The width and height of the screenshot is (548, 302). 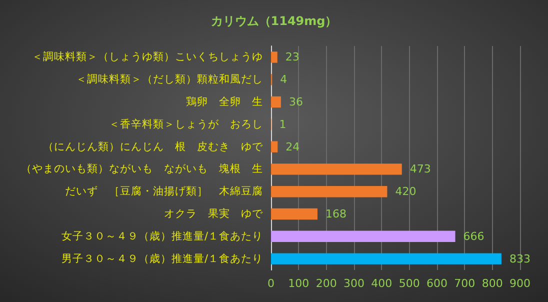 What do you see at coordinates (284, 79) in the screenshot?
I see `data-label: 4` at bounding box center [284, 79].